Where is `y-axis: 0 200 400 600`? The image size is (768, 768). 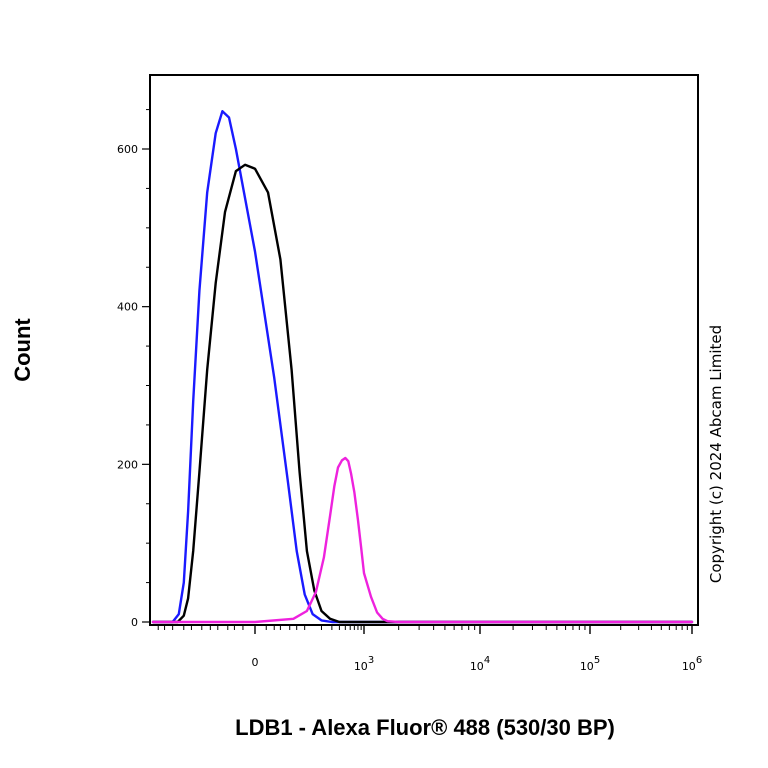
y-axis: 0 200 400 600 is located at coordinates (133, 369).